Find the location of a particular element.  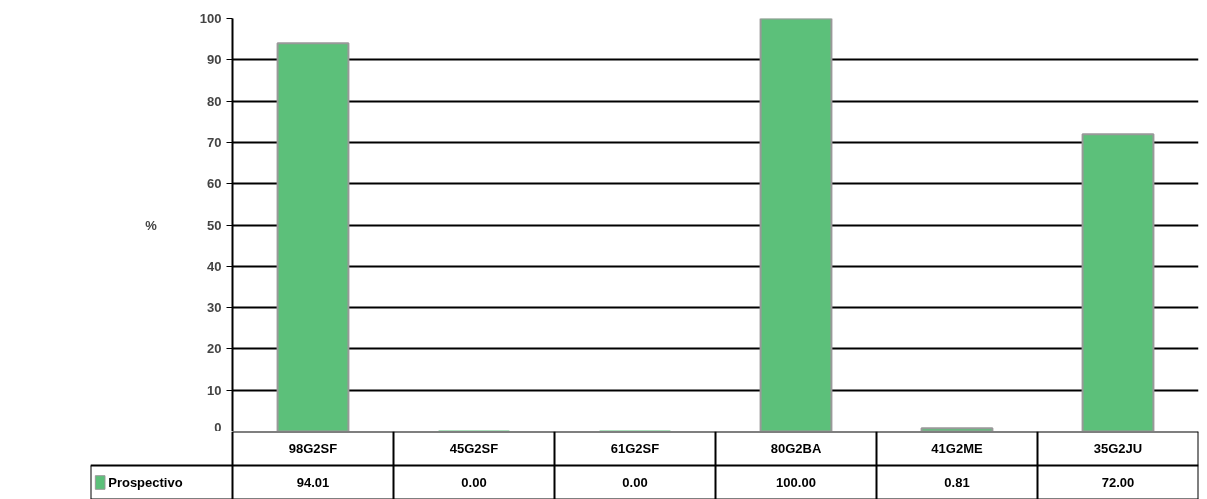

data-label: 0.81 is located at coordinates (957, 482).